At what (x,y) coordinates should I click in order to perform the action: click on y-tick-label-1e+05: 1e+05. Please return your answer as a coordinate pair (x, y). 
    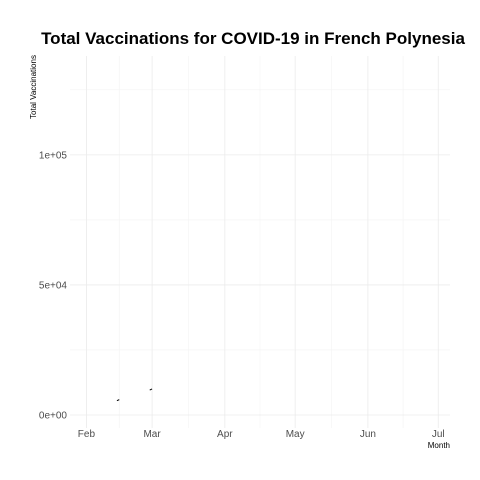
    Looking at the image, I should click on (53, 155).